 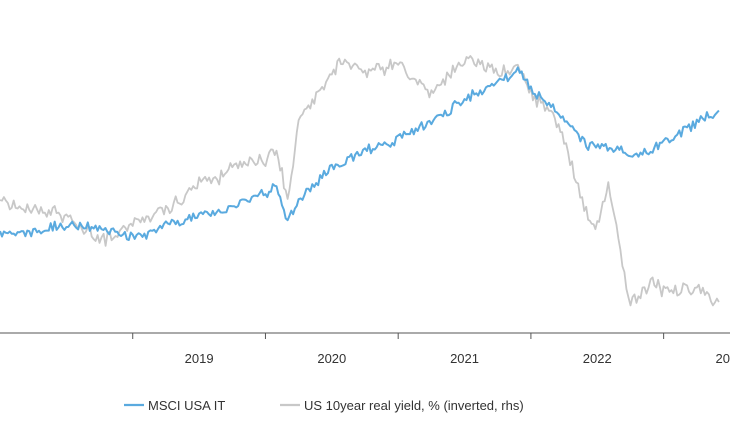 I want to click on legend-label-us-real-yield: US 10year real yield, % (inverted, rhs), so click(x=414, y=405).